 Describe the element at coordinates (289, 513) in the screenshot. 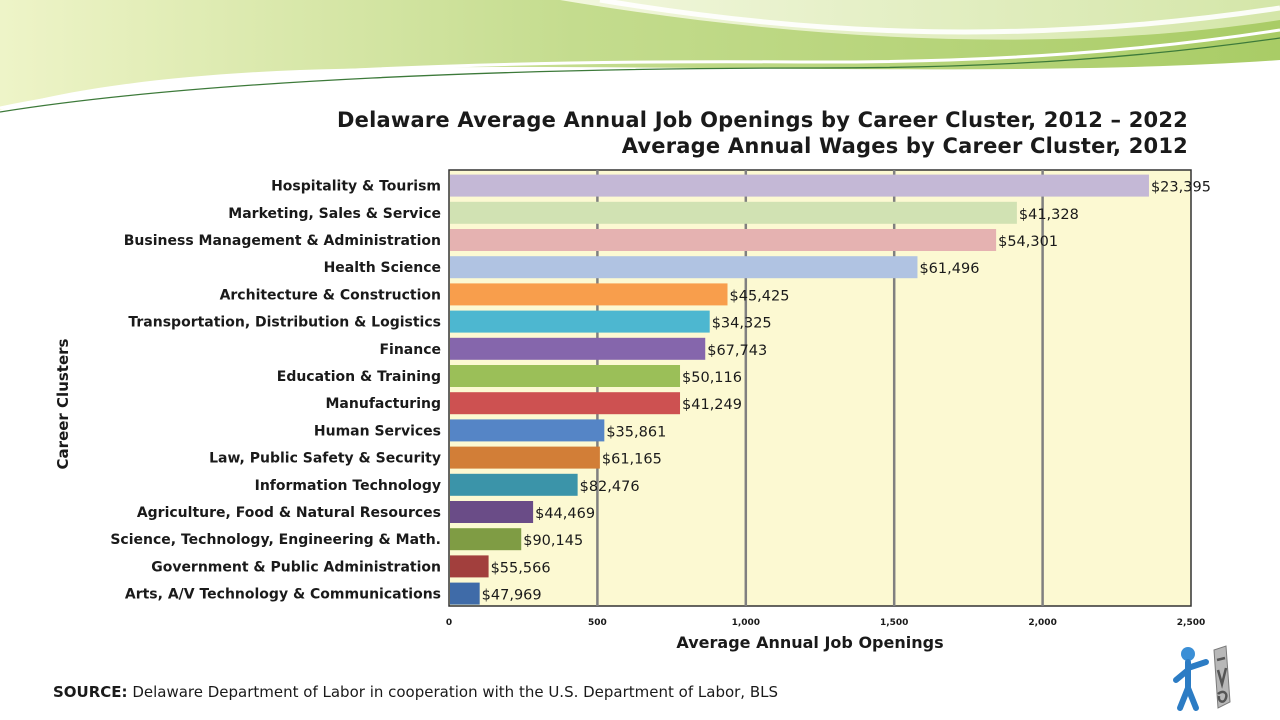

I see `category-label: Agriculture, Food & Natural Resources` at that location.